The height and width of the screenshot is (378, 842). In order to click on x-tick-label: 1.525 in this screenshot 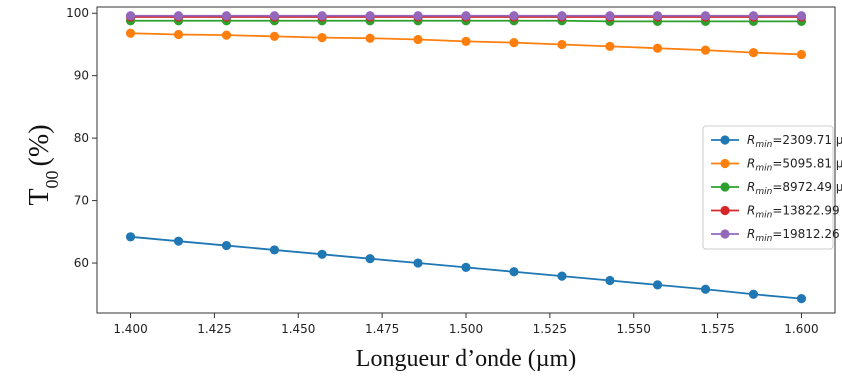, I will do `click(550, 329)`.